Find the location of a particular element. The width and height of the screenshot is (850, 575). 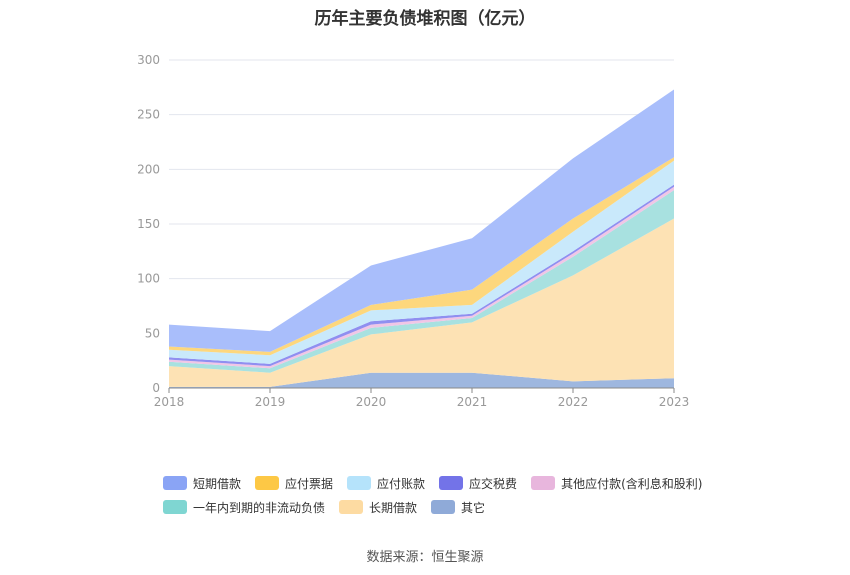

legend-item: 应交税费 is located at coordinates (478, 483).